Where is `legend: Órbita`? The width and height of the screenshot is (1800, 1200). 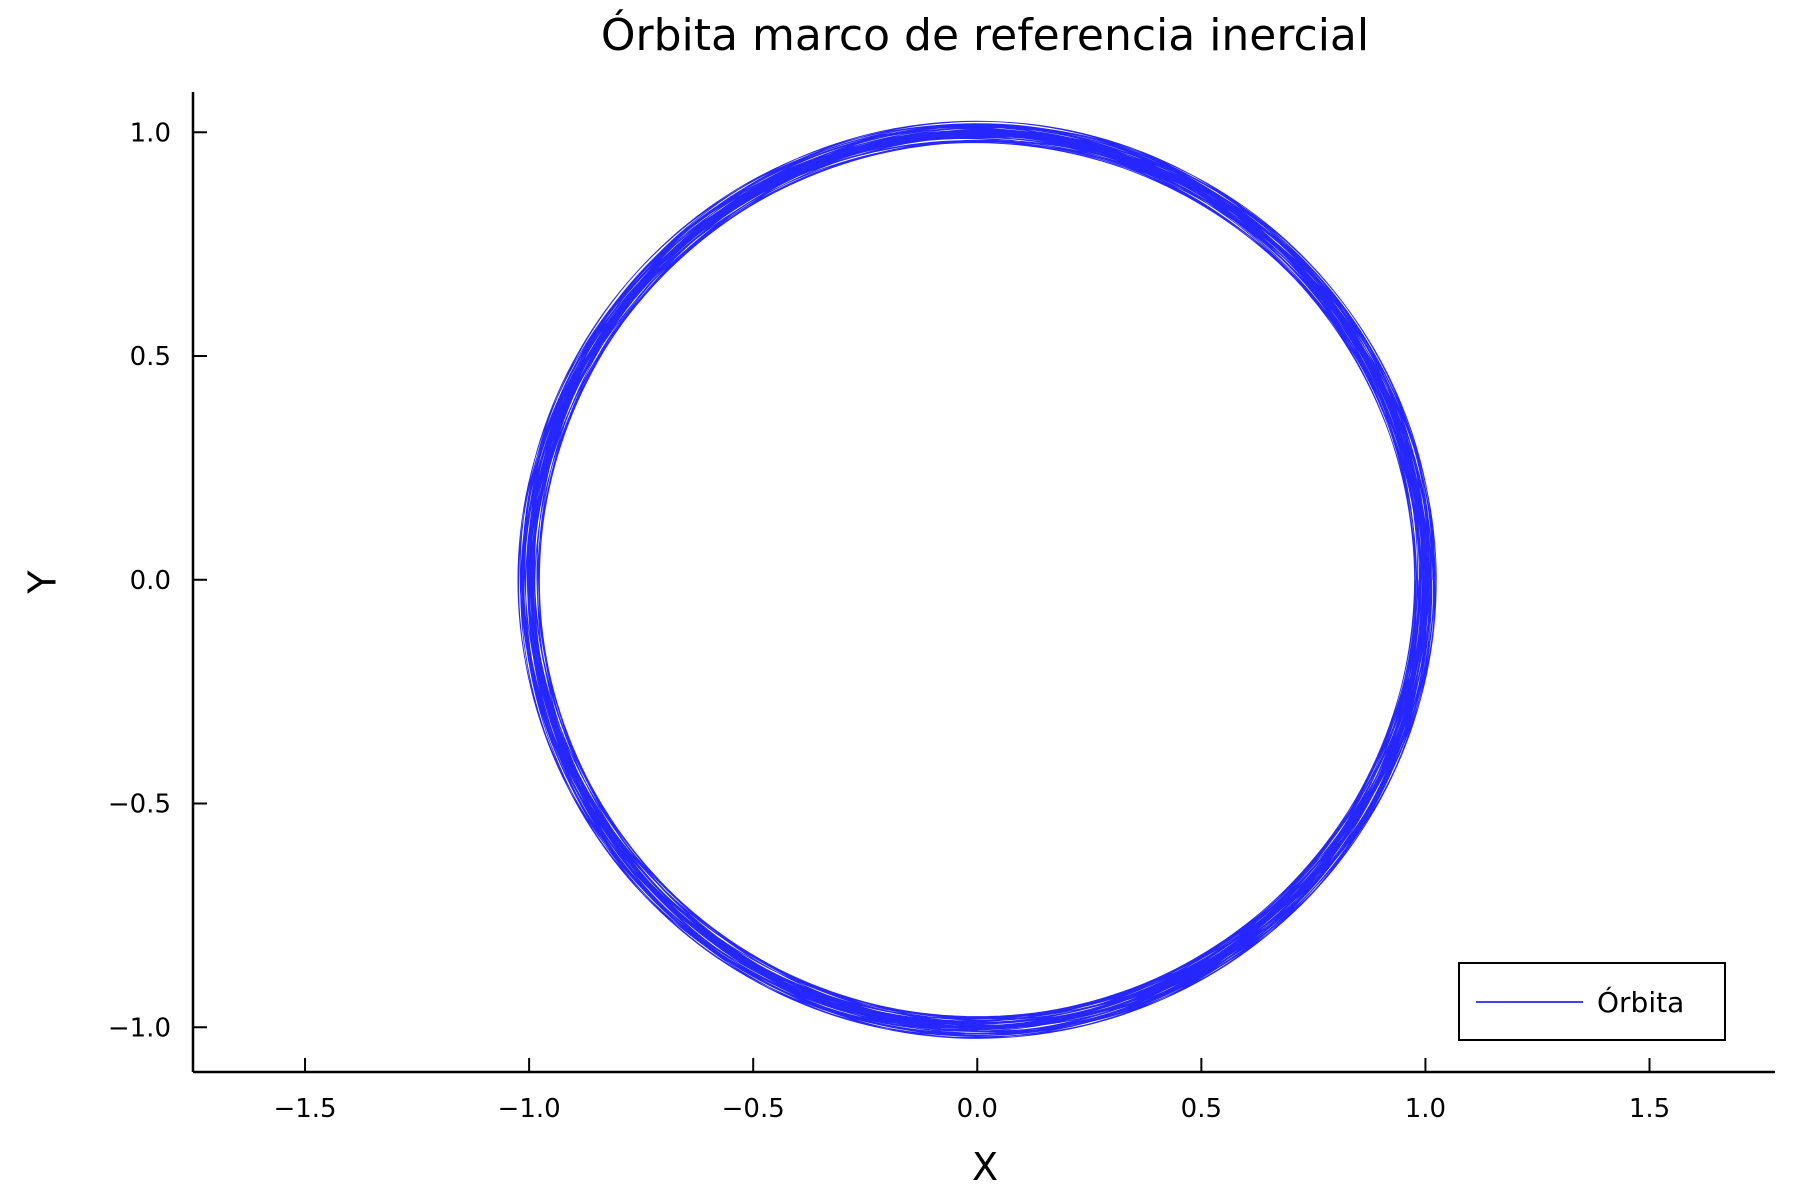
legend: Órbita is located at coordinates (1592, 1001).